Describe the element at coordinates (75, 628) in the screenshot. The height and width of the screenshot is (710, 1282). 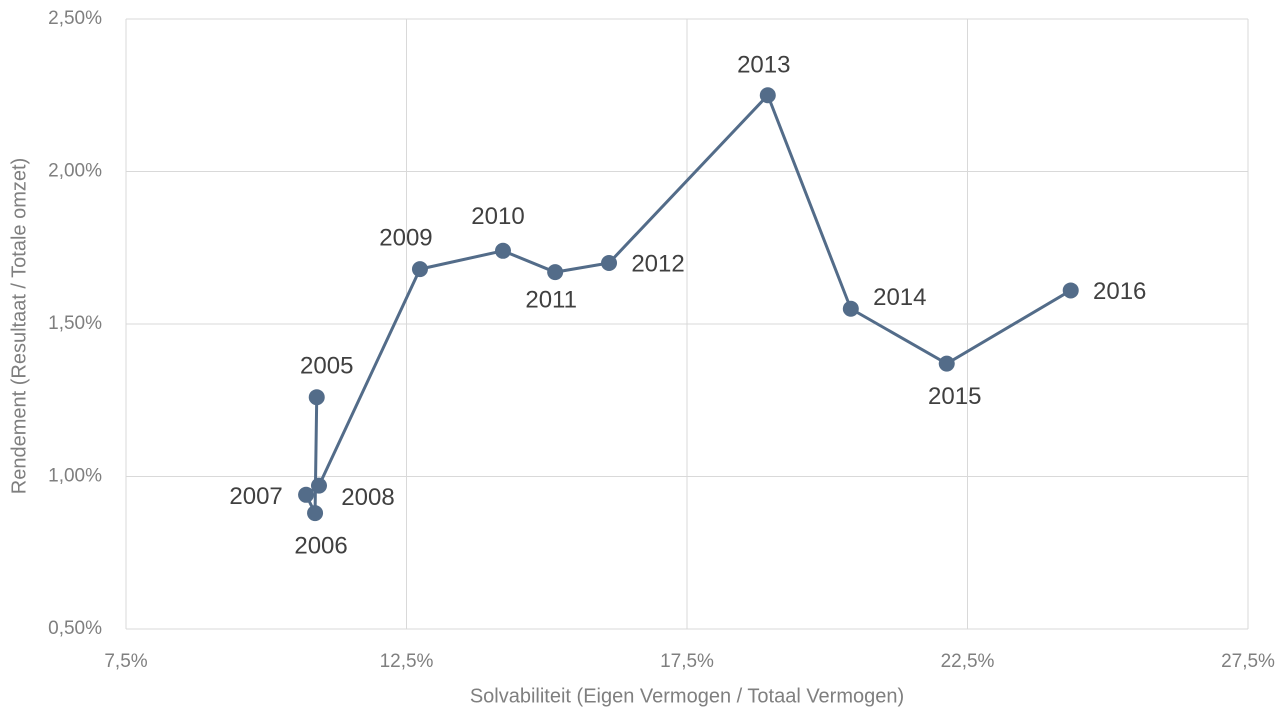
I see `y-tick-label: 0,50%` at that location.